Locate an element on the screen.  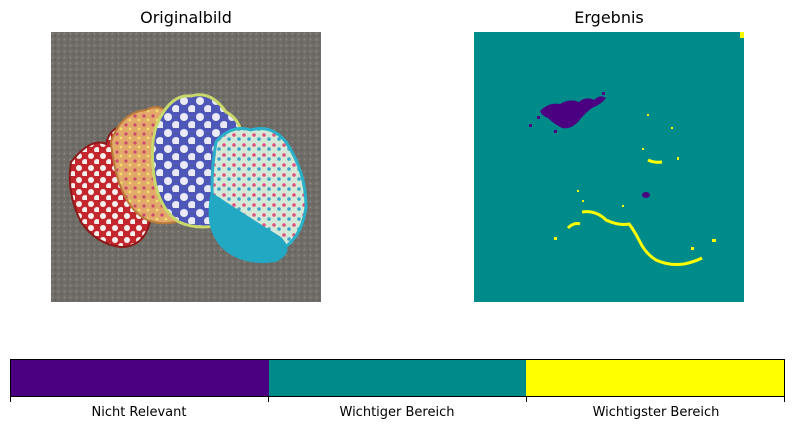
most-important-regions is located at coordinates (634, 212).